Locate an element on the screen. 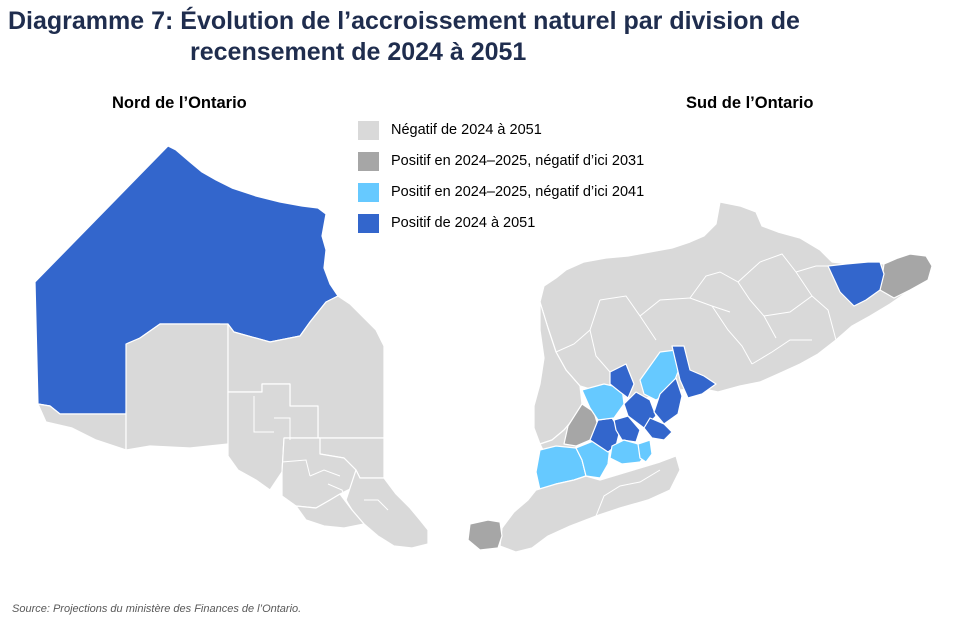 This screenshot has width=960, height=624. legend-item: Positif en 2024–2025, négatif d’ici 2031 is located at coordinates (501, 161).